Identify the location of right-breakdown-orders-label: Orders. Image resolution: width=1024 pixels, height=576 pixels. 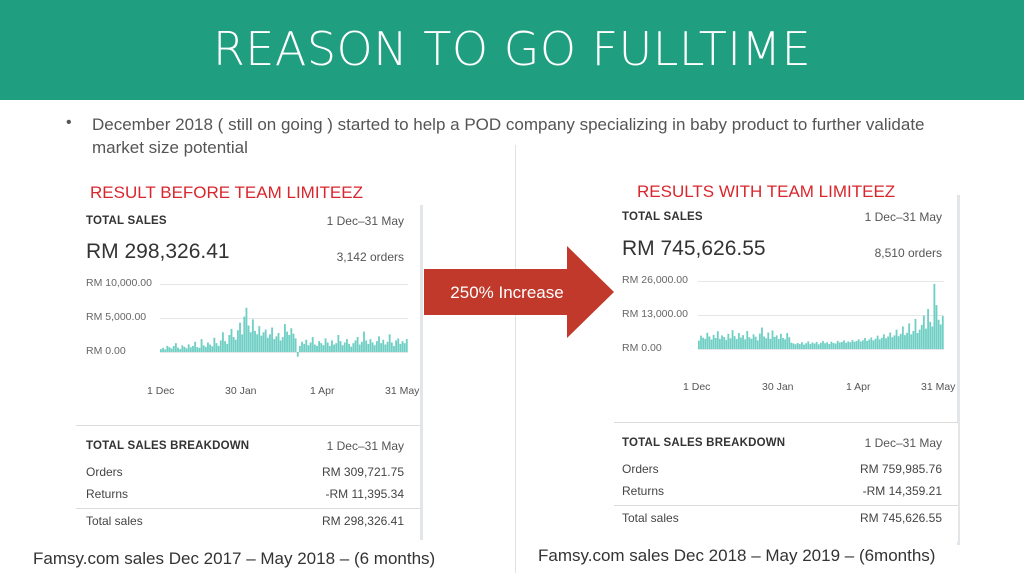
(640, 469).